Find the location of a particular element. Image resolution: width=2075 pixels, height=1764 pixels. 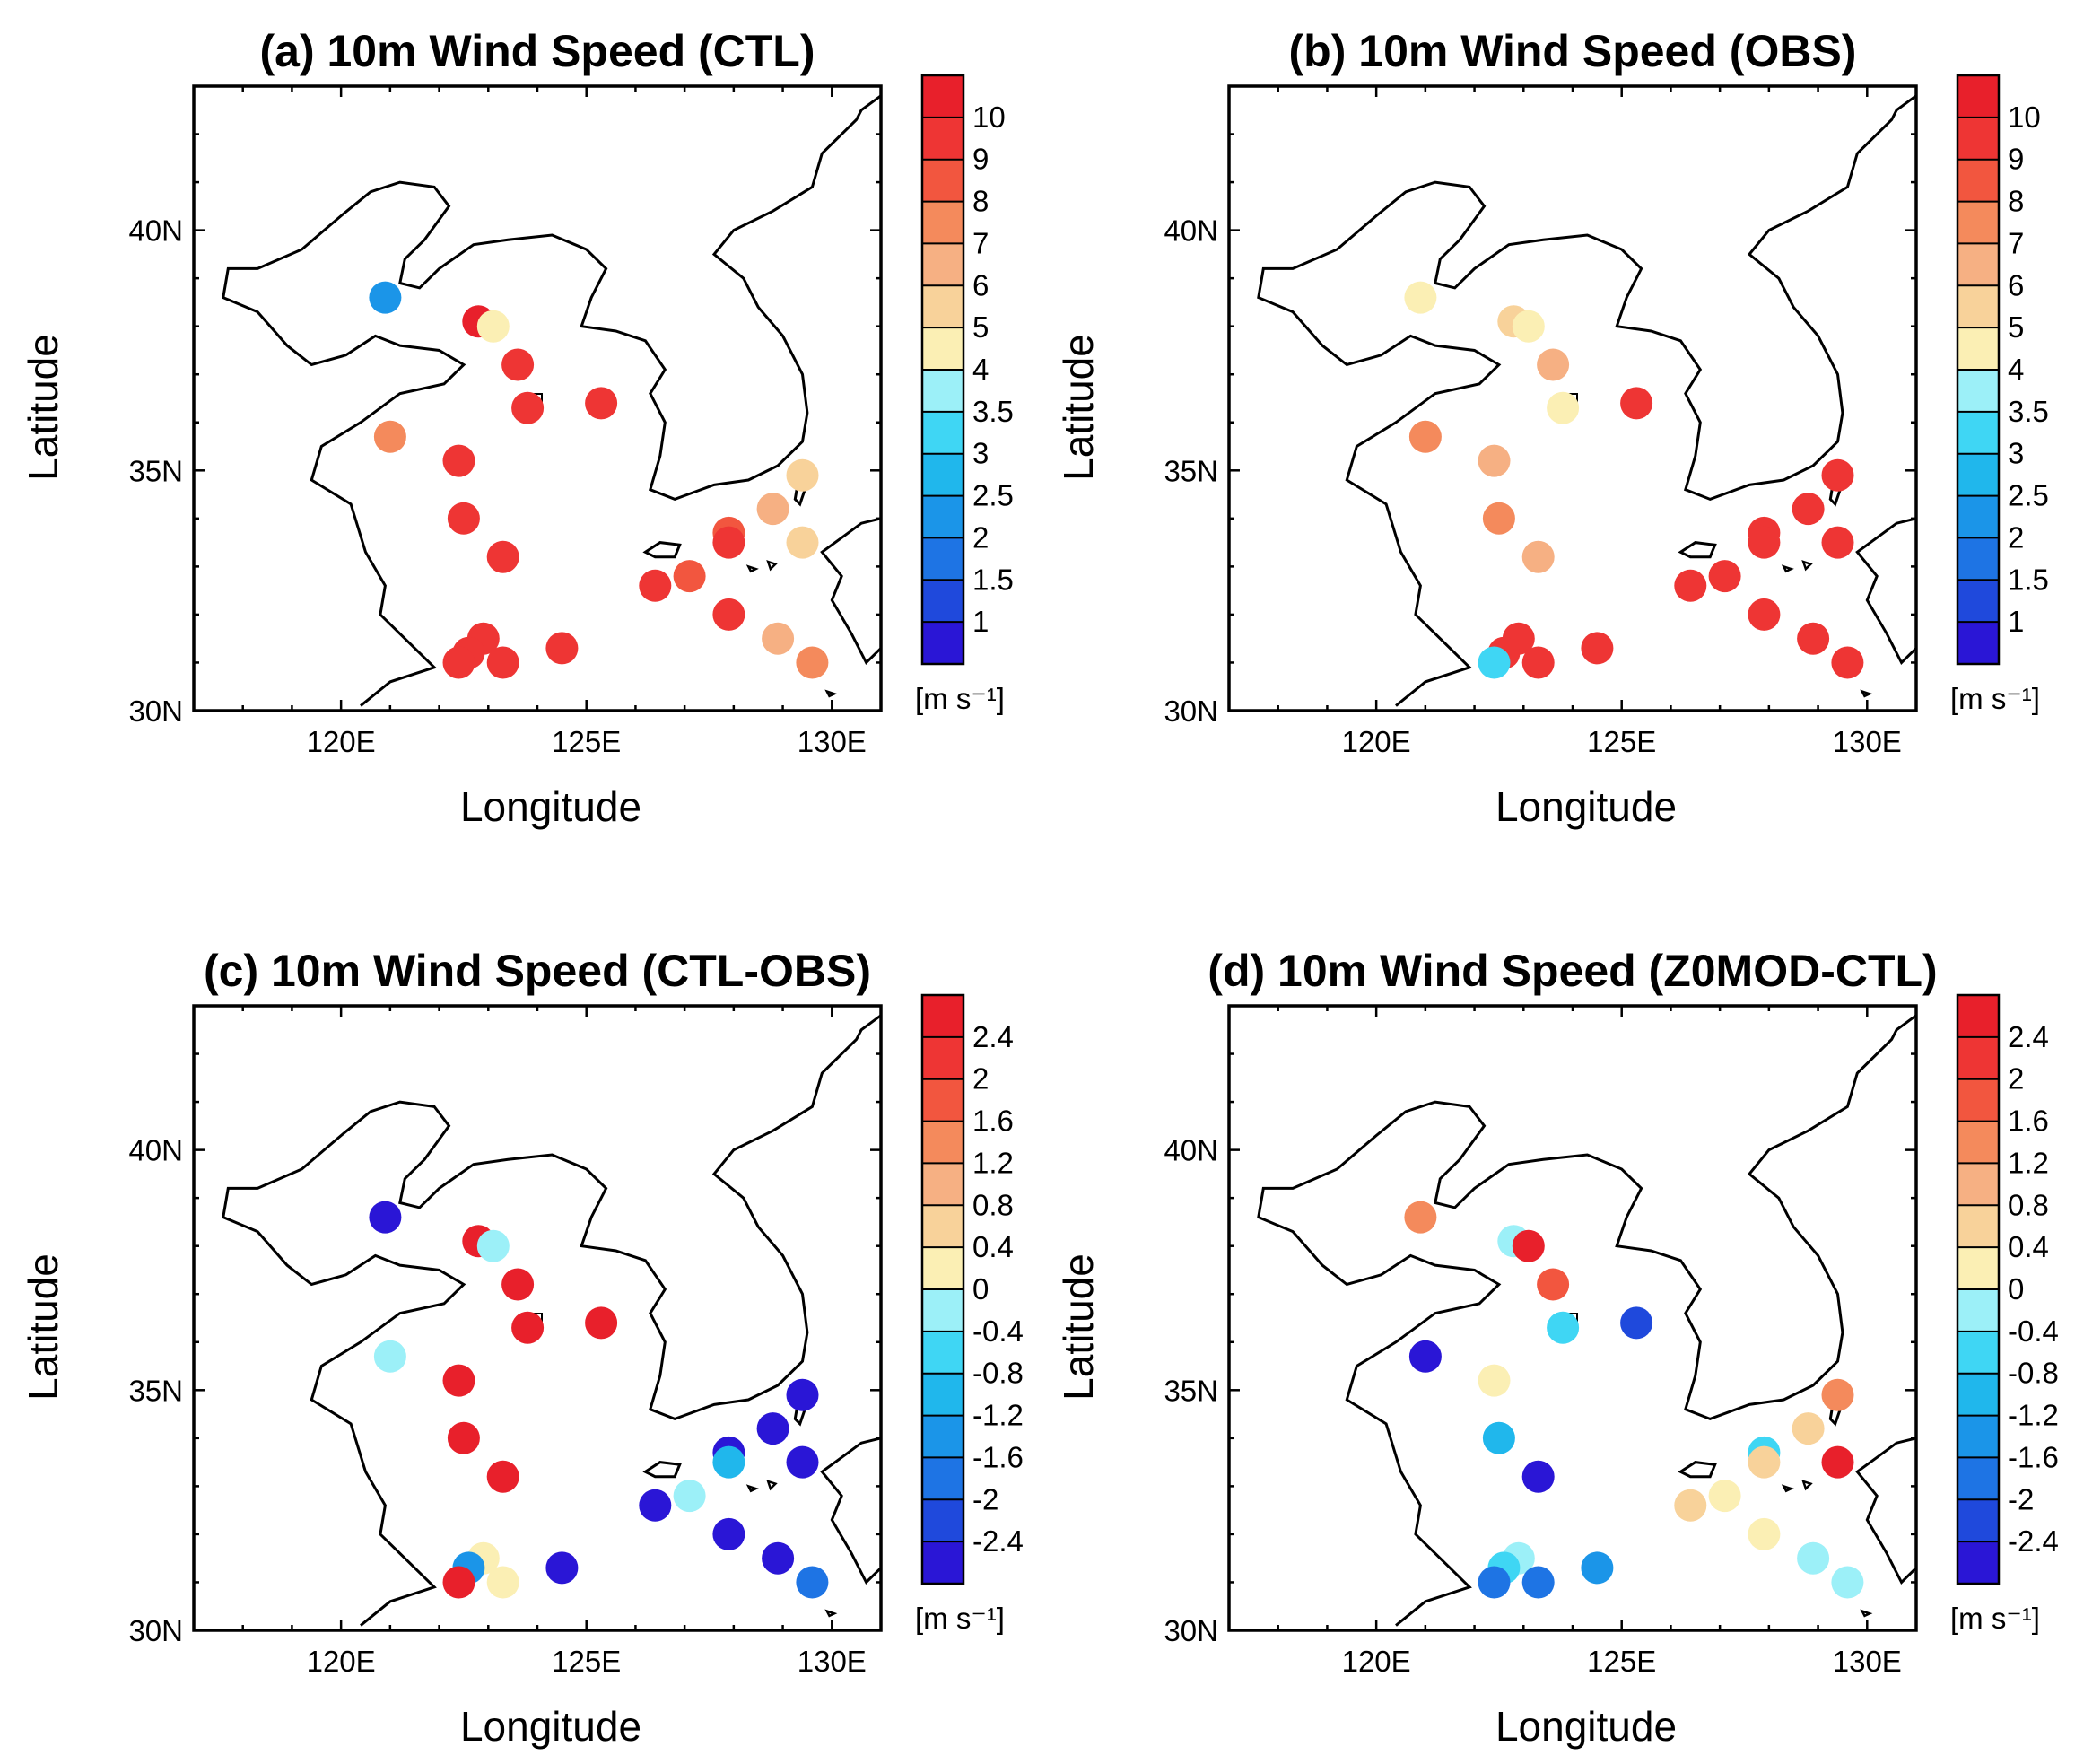

colorbar-label: 3.5 is located at coordinates (993, 411).